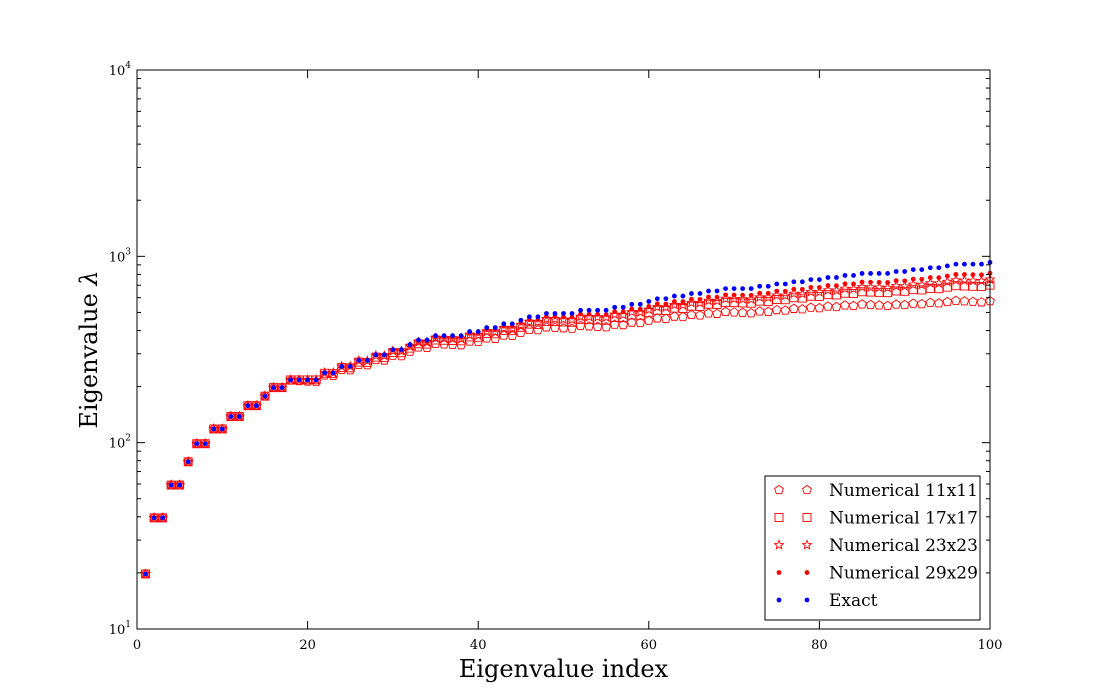 This screenshot has width=1100, height=700. I want to click on y-tick-label: 10², so click(120, 443).